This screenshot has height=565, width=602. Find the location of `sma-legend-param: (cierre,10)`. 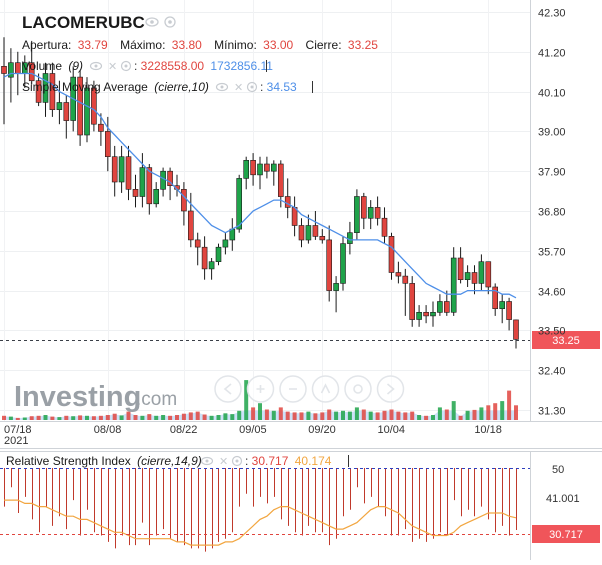

sma-legend-param: (cierre,10) is located at coordinates (181, 87).